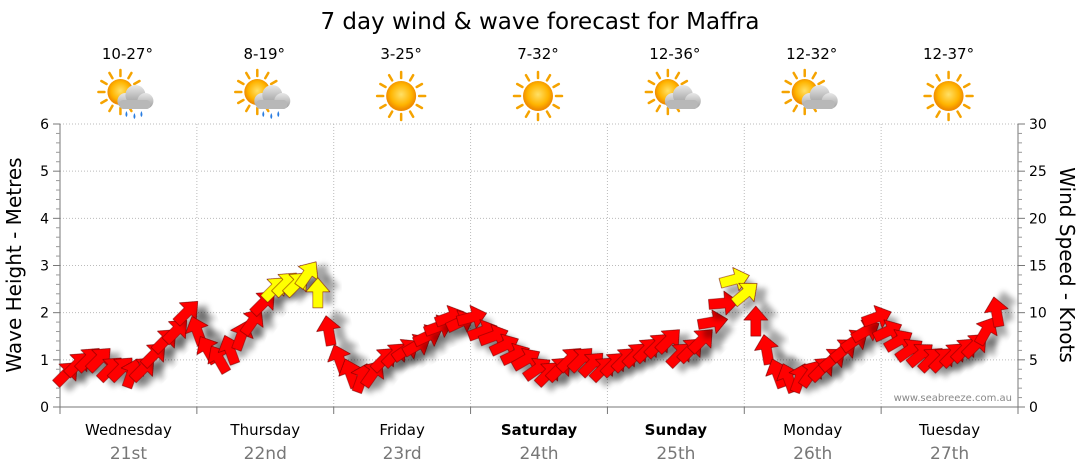 The width and height of the screenshot is (1080, 475). What do you see at coordinates (953, 398) in the screenshot?
I see `credit-text: www.seabreeze.com.au` at bounding box center [953, 398].